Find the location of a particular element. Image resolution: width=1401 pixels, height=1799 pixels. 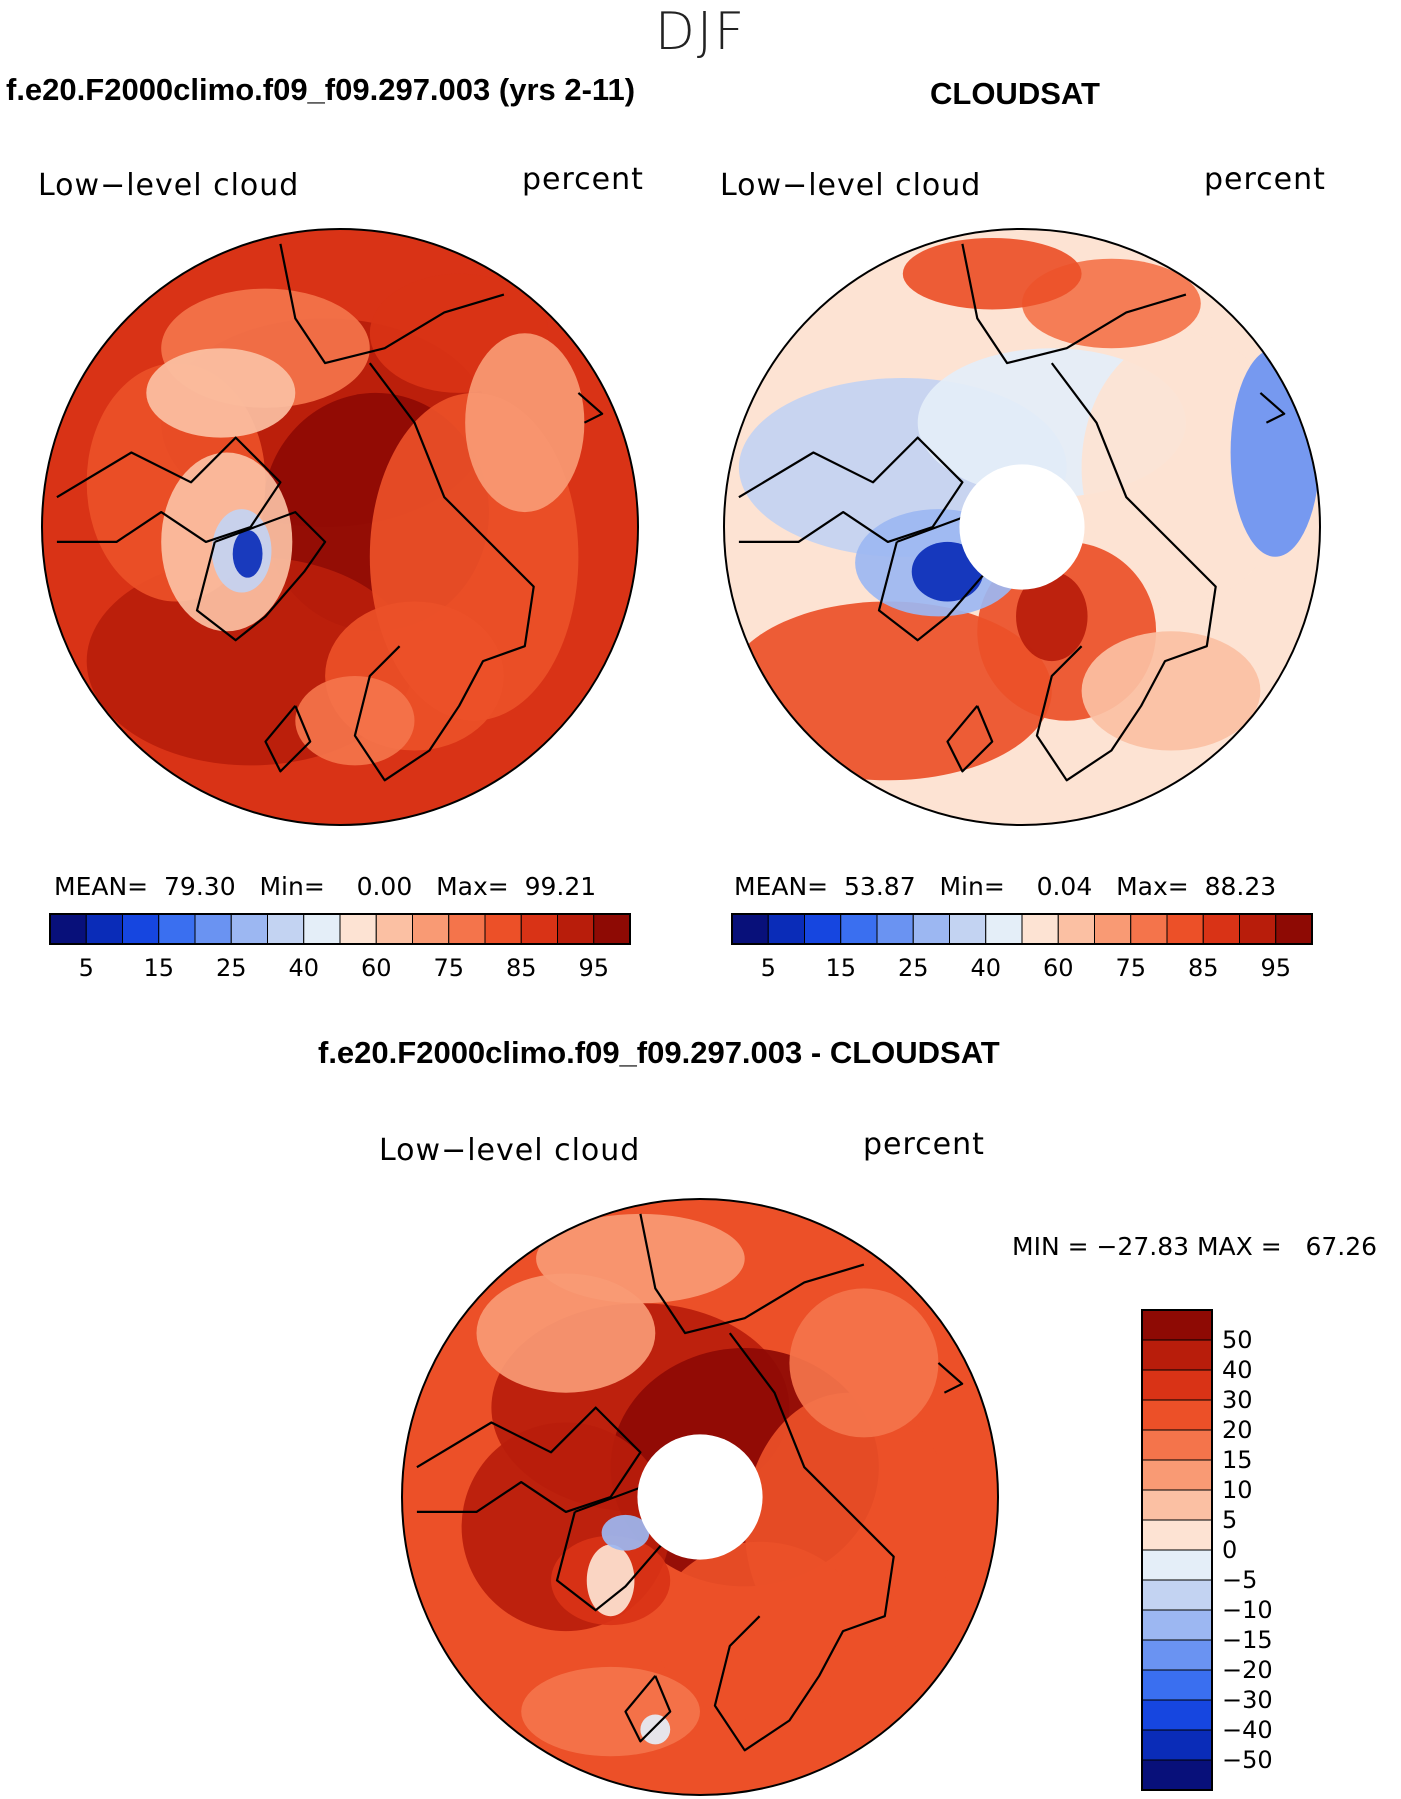

diff-map is located at coordinates (700, 1497).